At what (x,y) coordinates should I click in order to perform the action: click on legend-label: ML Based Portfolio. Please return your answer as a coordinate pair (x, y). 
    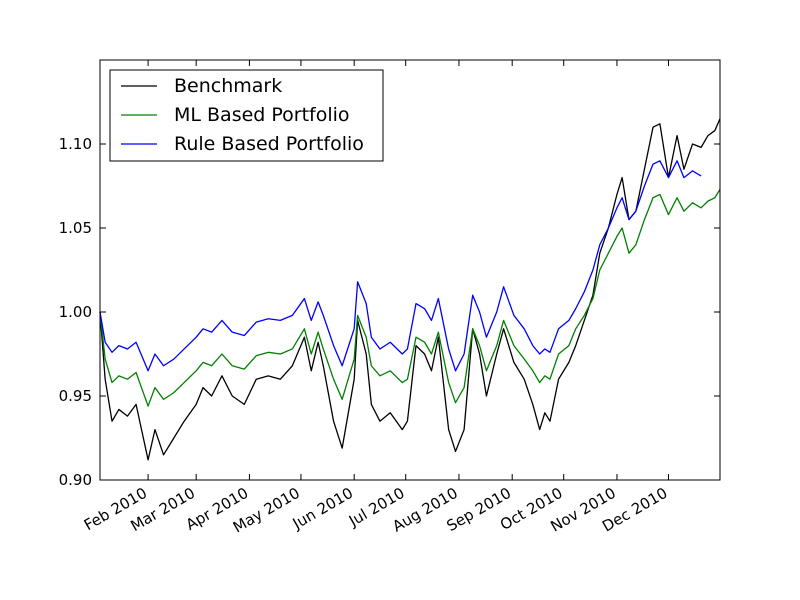
    Looking at the image, I should click on (262, 115).